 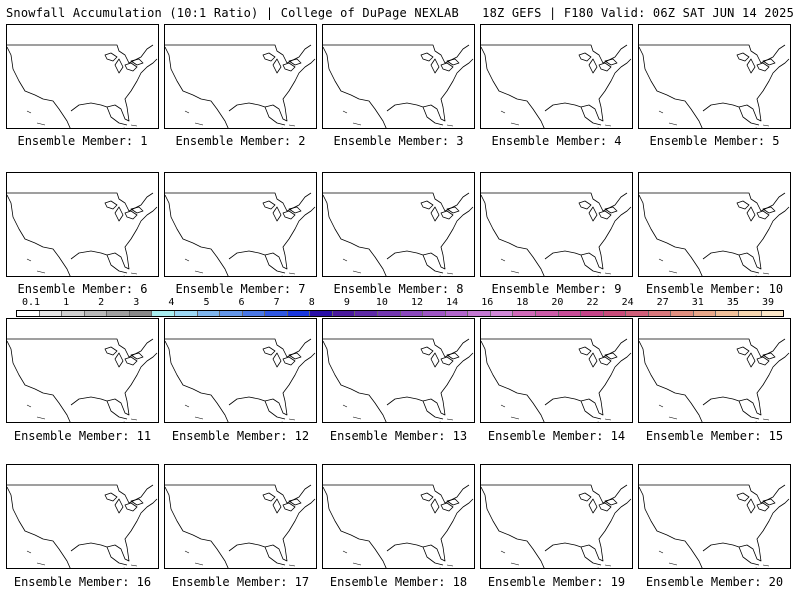 I want to click on colorbar-tick-label: 5, so click(x=206, y=302).